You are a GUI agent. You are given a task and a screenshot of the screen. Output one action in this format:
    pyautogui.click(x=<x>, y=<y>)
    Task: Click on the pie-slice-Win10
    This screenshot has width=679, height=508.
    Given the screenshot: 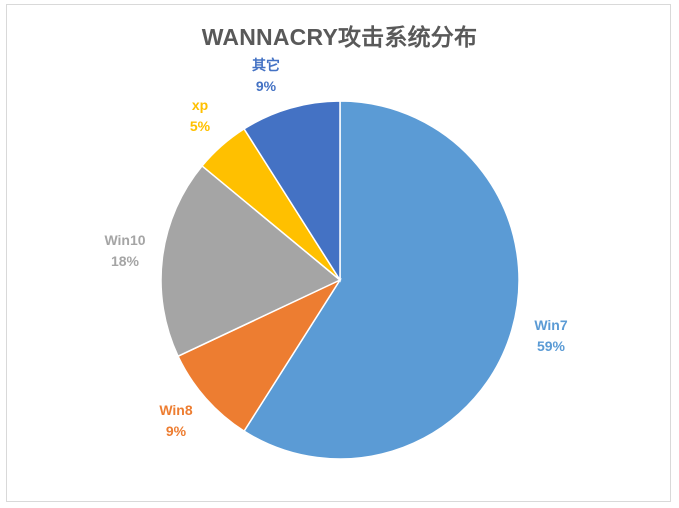 What is the action you would take?
    pyautogui.click(x=251, y=261)
    